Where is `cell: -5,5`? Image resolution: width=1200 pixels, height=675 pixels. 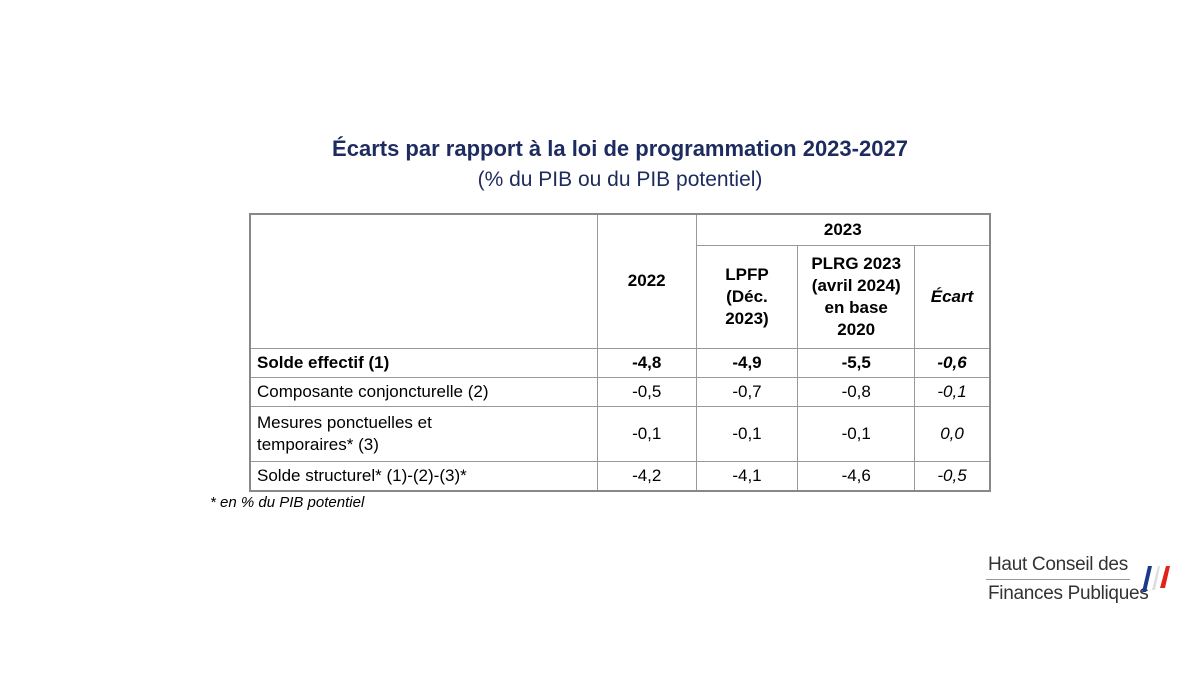
cell: -5,5 is located at coordinates (856, 362).